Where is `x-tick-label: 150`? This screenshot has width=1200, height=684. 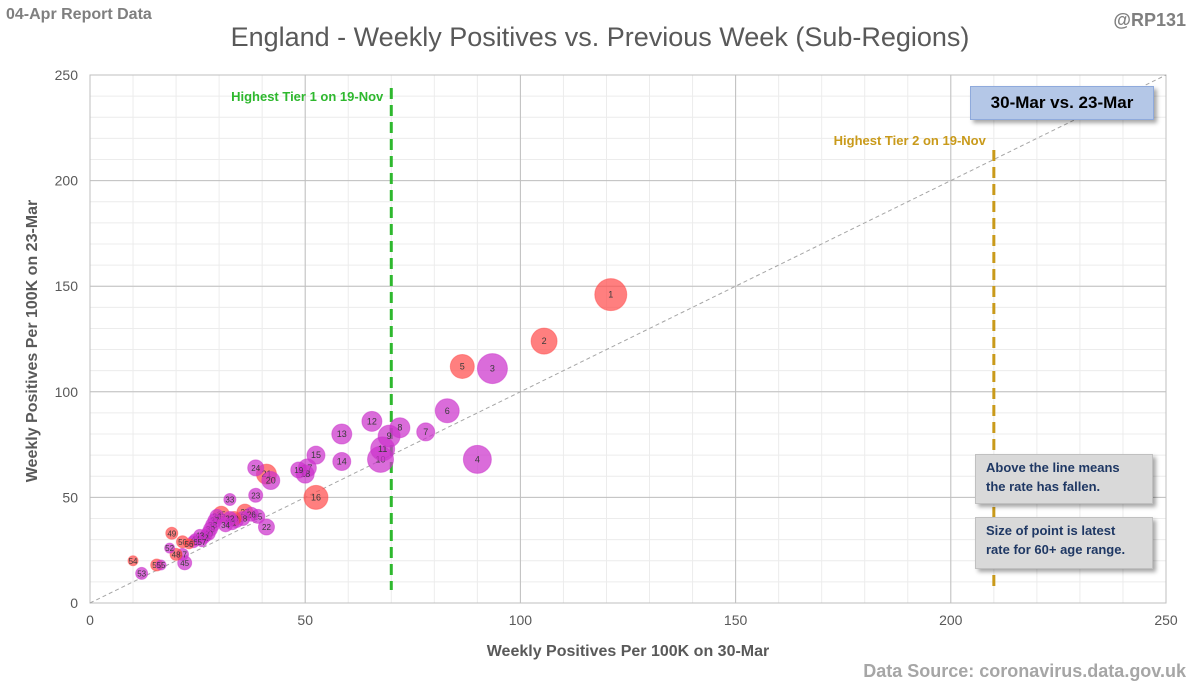
x-tick-label: 150 is located at coordinates (736, 620).